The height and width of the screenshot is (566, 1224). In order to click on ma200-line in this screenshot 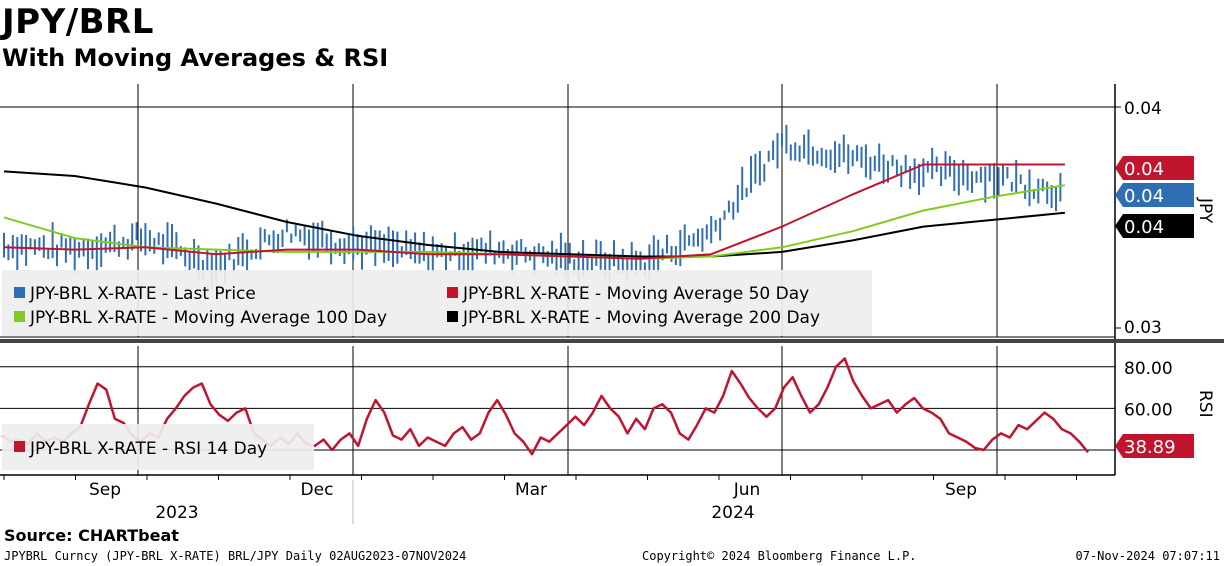, I will do `click(534, 214)`.